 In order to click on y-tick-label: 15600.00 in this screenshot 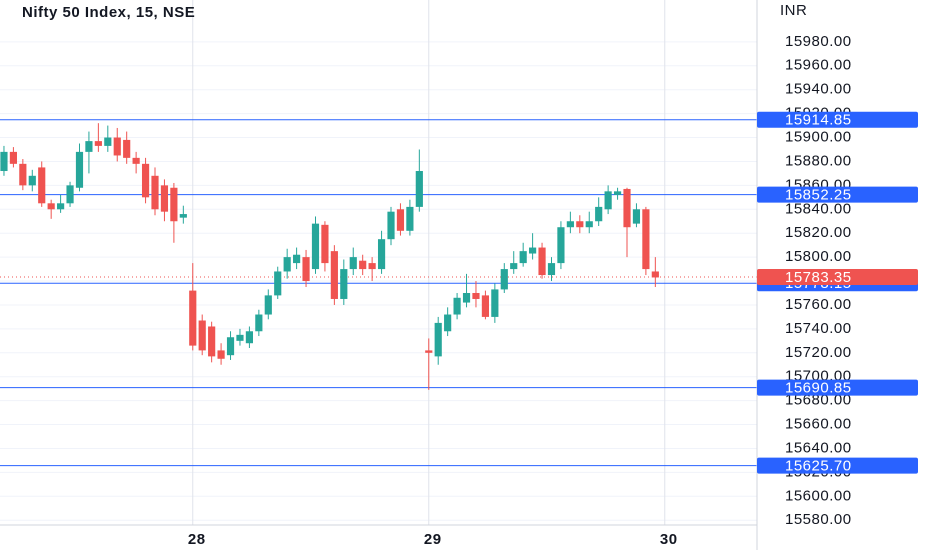, I will do `click(818, 495)`.